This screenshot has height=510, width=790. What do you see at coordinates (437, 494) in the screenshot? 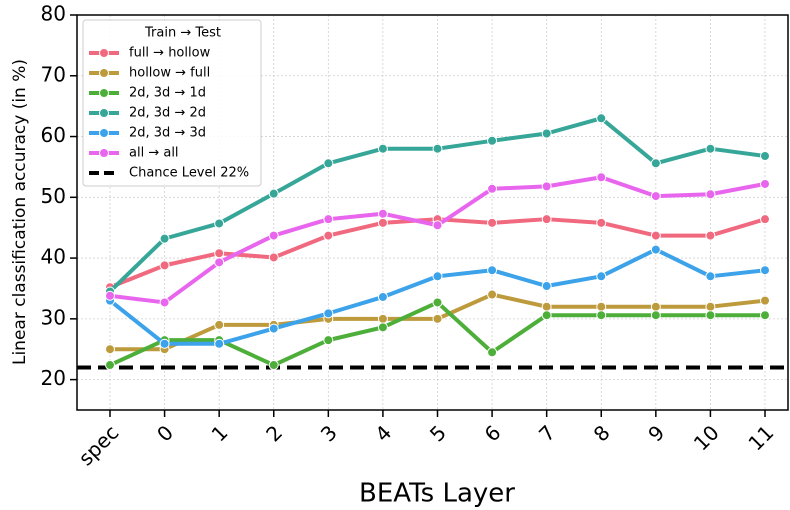
I see `x-axis-label: BEATs Layer` at bounding box center [437, 494].